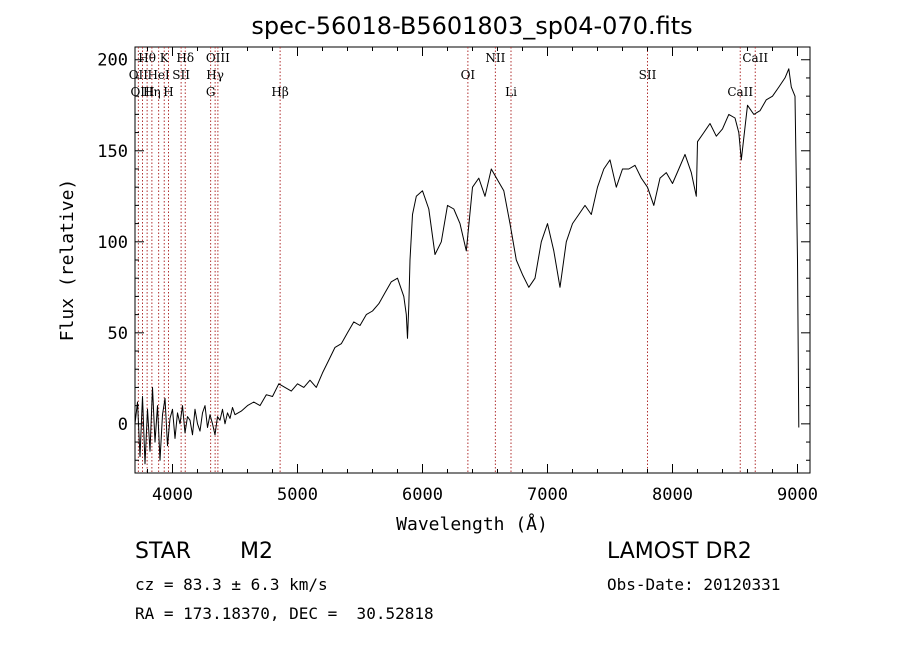 This screenshot has width=900, height=649. Describe the element at coordinates (67, 260) in the screenshot. I see `y-axis-label: Flux (relative)` at that location.